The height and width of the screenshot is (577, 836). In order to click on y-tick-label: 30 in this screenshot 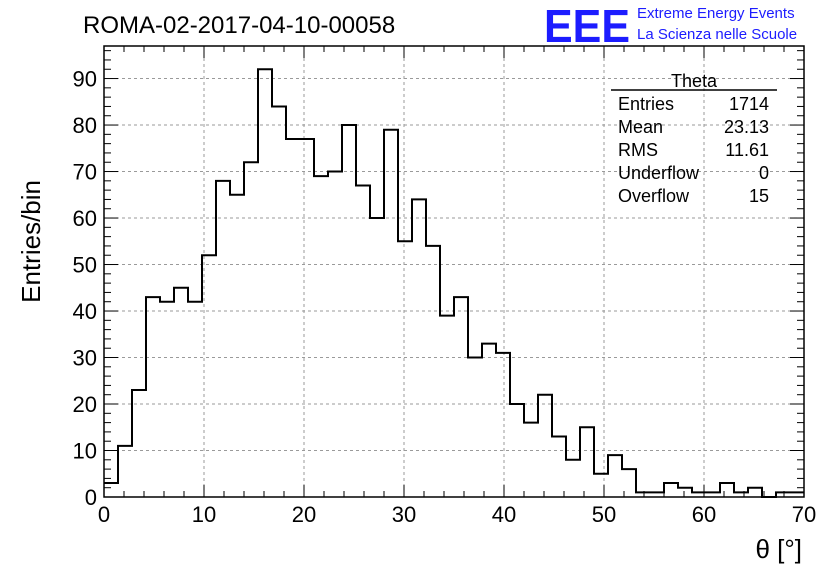, I will do `click(85, 358)`.